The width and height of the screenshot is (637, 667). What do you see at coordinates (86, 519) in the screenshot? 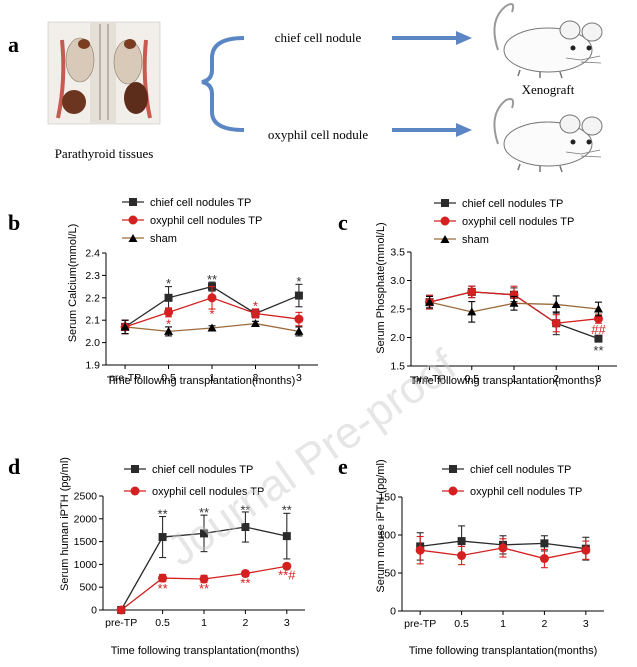
I see `y-tick-label: 2000` at bounding box center [86, 519].